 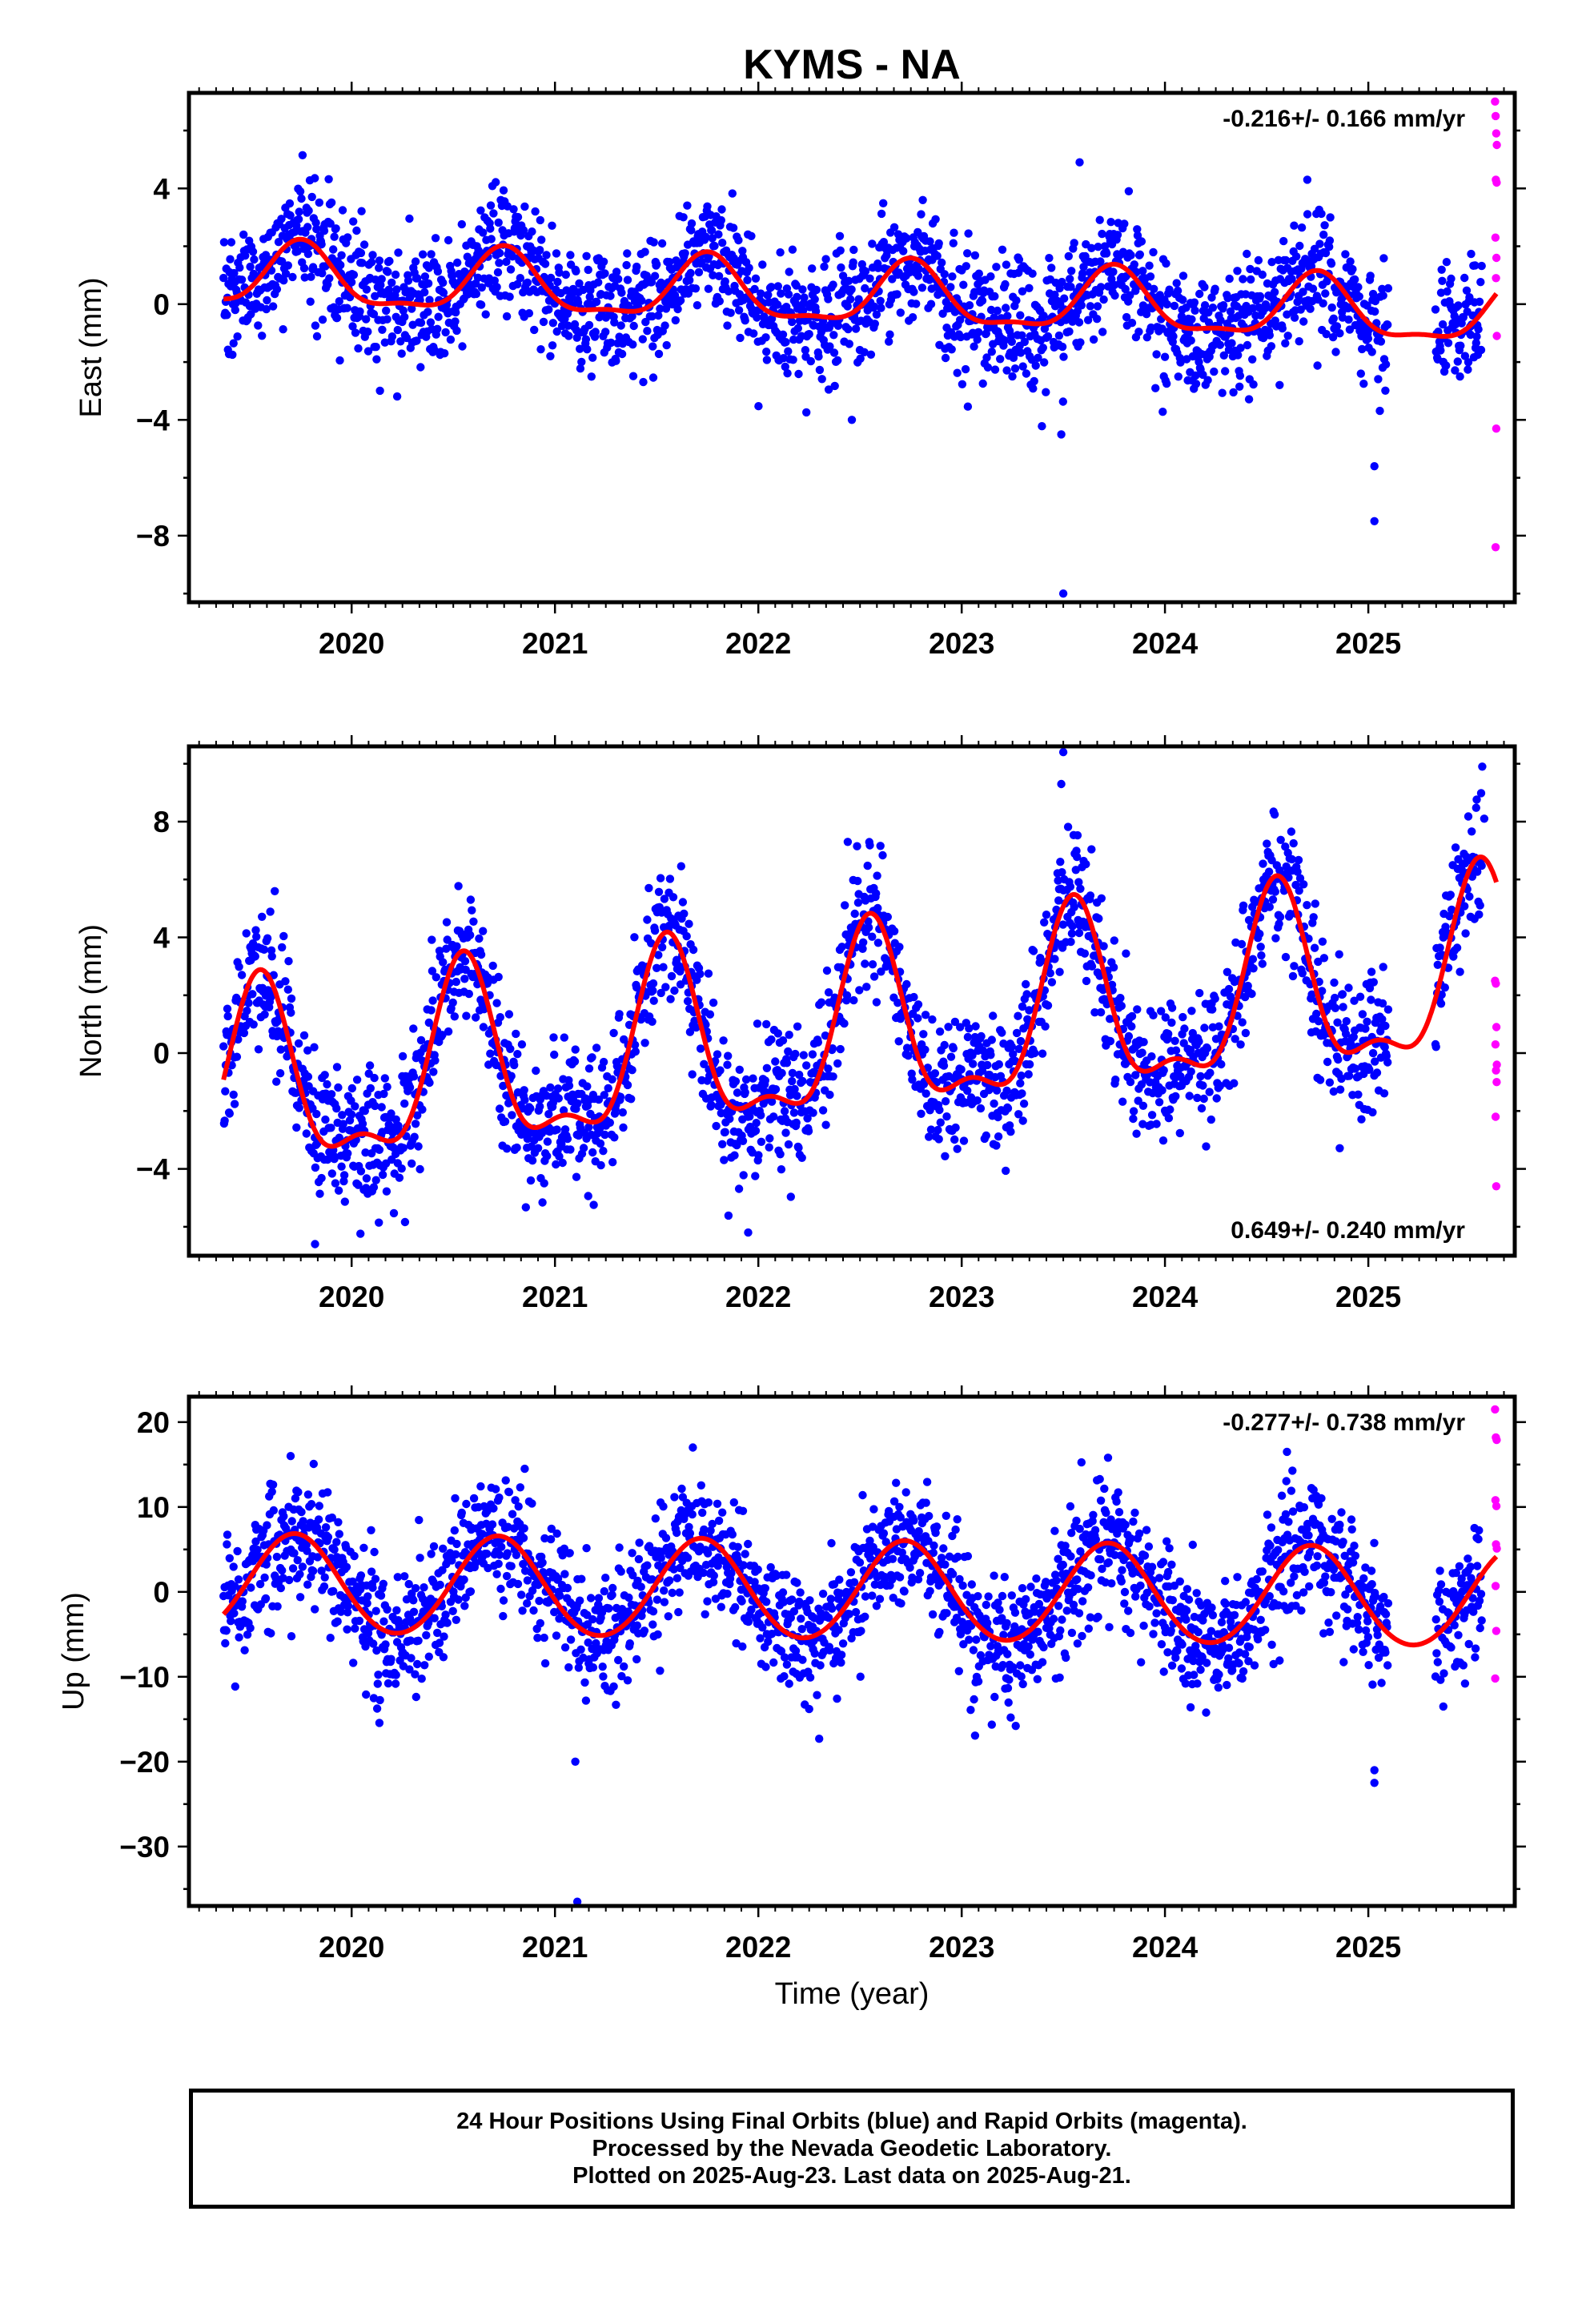 I want to click on y-tick-label: −4, so click(x=154, y=1169).